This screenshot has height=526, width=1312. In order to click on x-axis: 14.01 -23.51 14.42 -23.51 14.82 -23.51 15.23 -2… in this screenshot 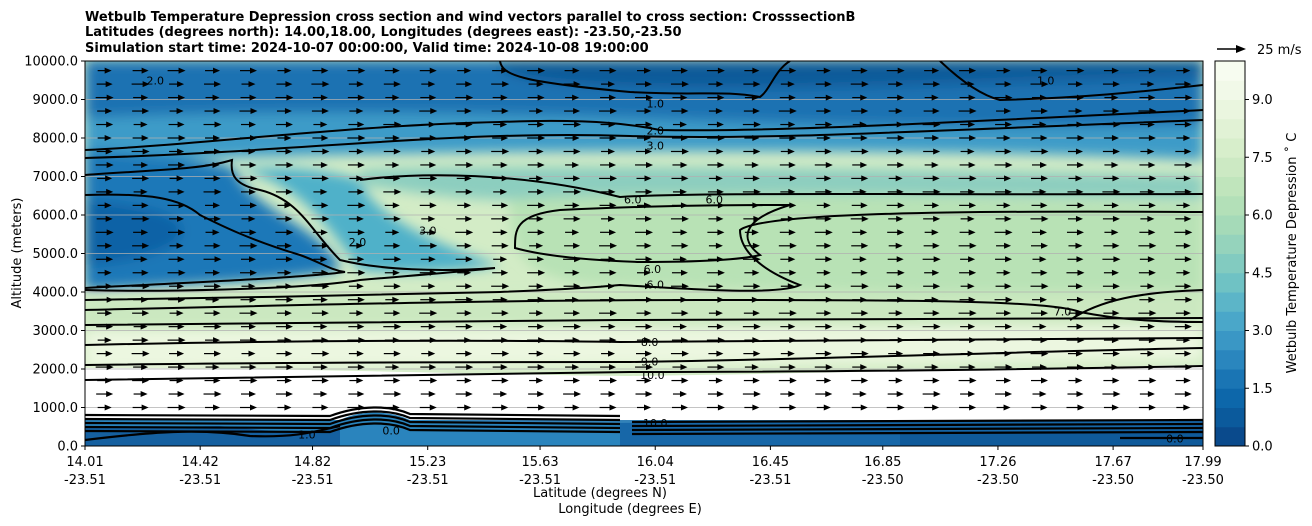, I will do `click(644, 467)`.